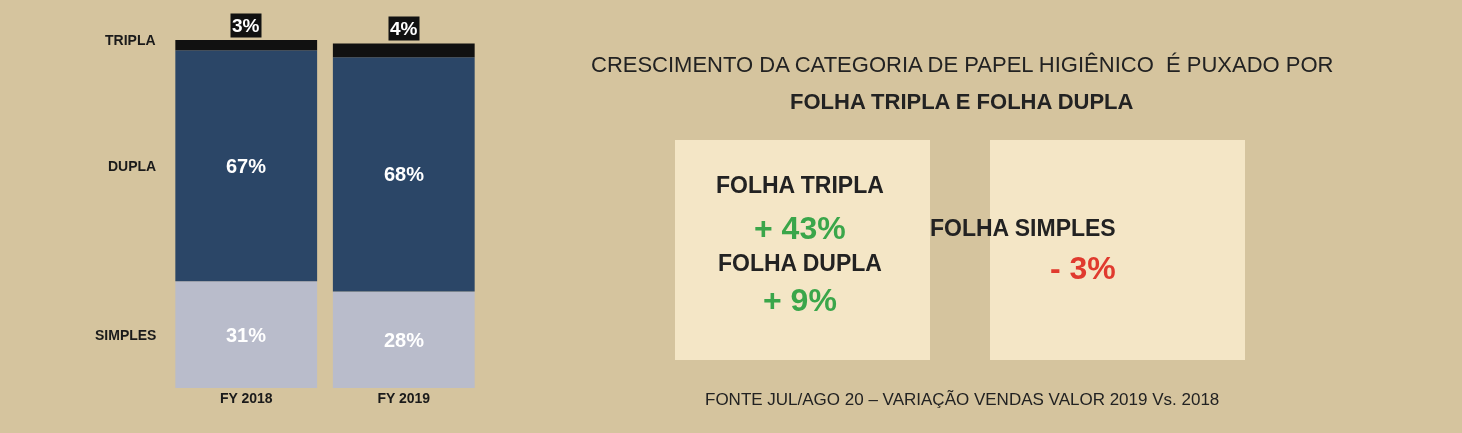 The image size is (1462, 433). What do you see at coordinates (962, 399) in the screenshot?
I see `source-note: FONTE JUL/AGO 20 – VARIAÇÃO VENDAS VALOR 2019 Vs. 2018` at bounding box center [962, 399].